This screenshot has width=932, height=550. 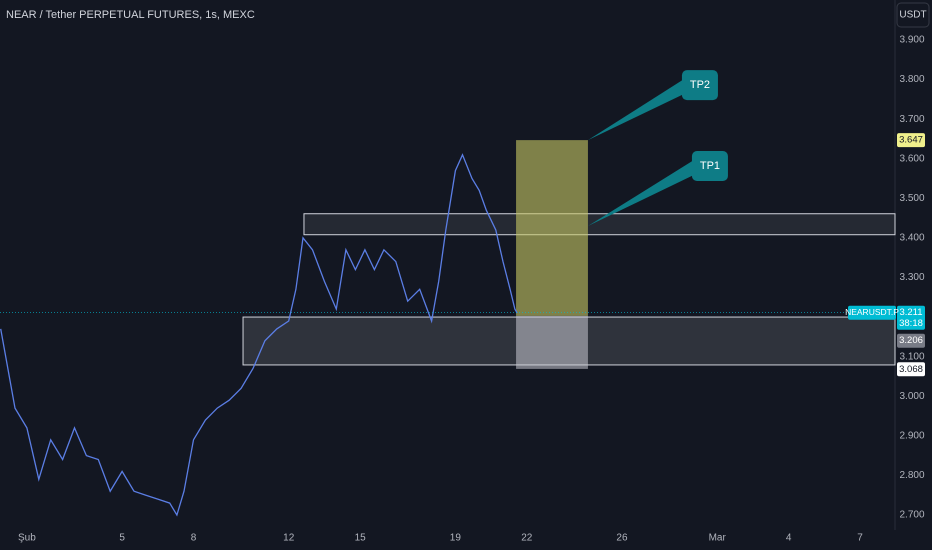 What do you see at coordinates (911, 323) in the screenshot?
I see `countdown: 38:18` at bounding box center [911, 323].